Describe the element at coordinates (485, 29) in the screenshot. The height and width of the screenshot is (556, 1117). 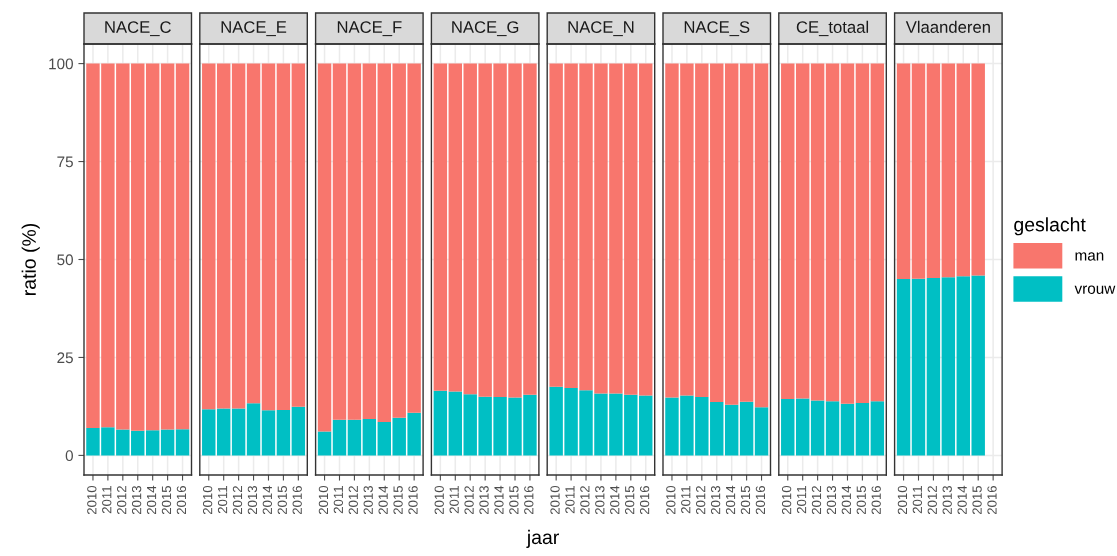
I see `chart-title: NACE_G` at that location.